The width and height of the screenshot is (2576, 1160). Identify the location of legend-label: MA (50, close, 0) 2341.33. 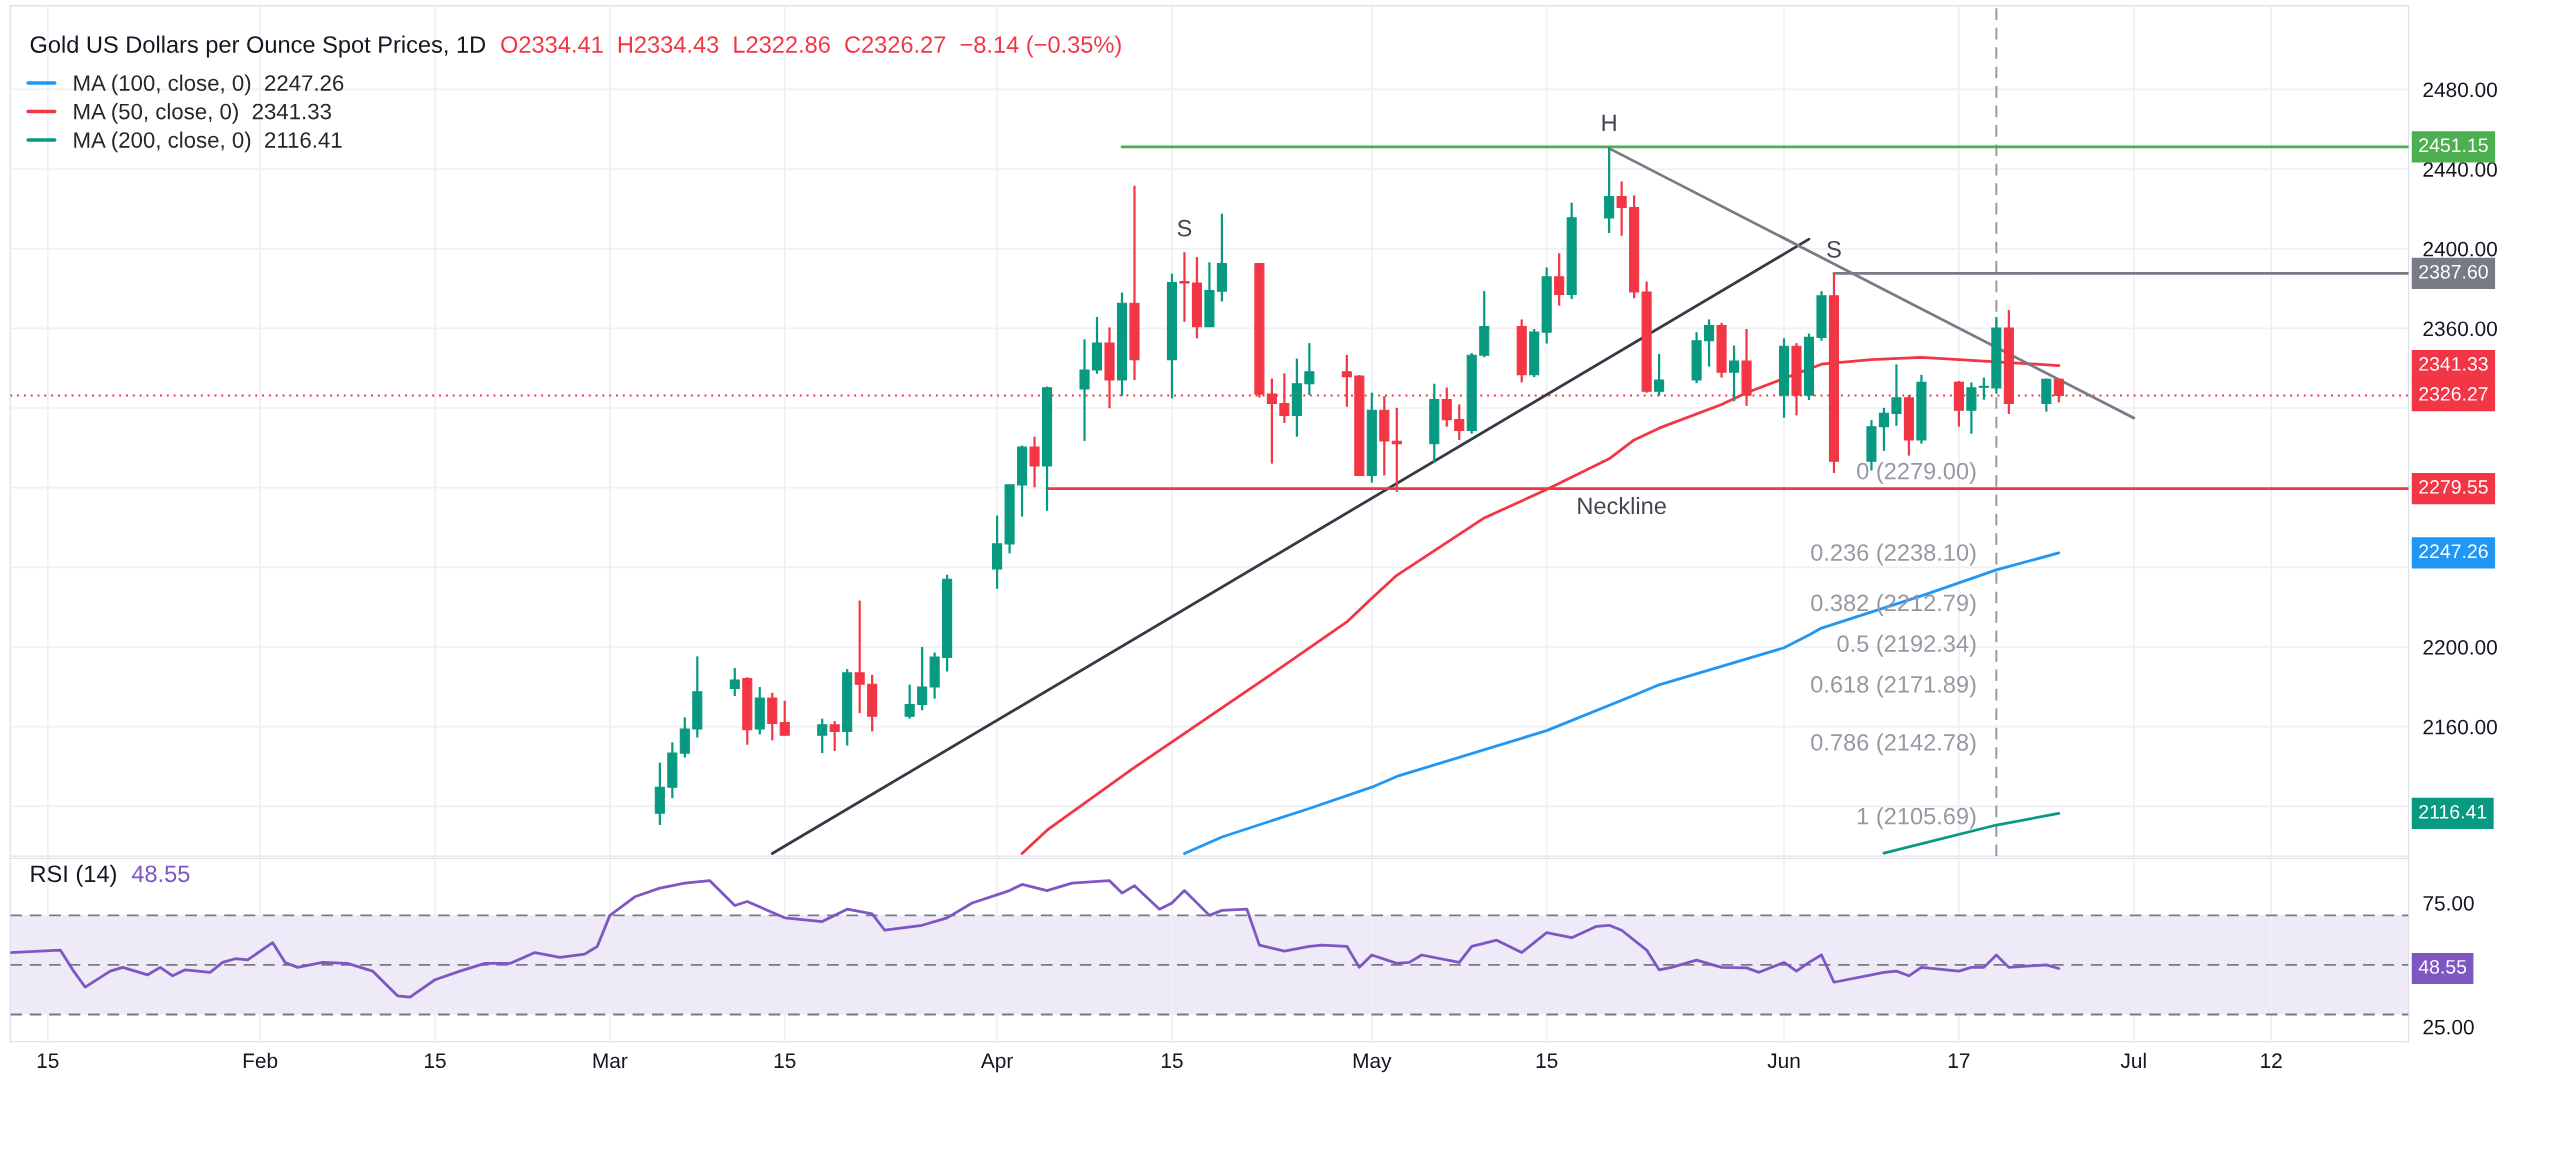
(202, 113).